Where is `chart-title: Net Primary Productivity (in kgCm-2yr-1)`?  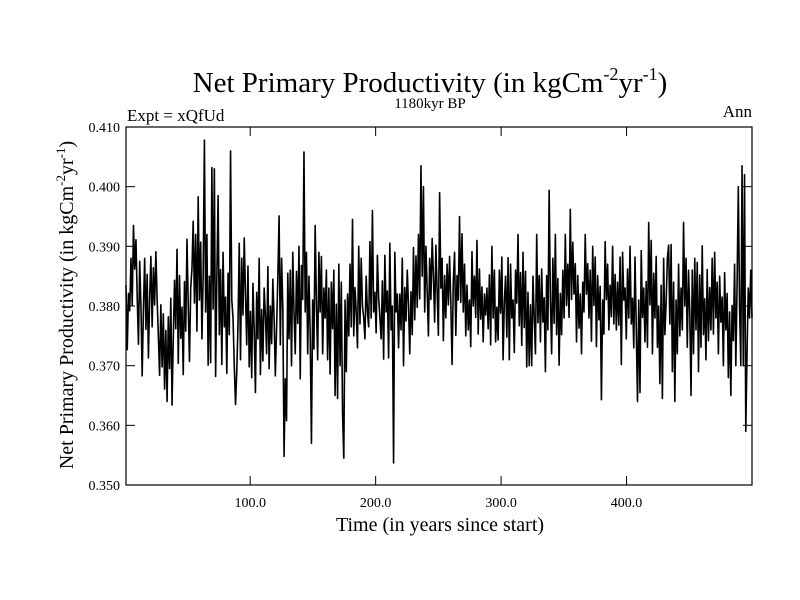 chart-title: Net Primary Productivity (in kgCm-2yr-1) is located at coordinates (430, 81).